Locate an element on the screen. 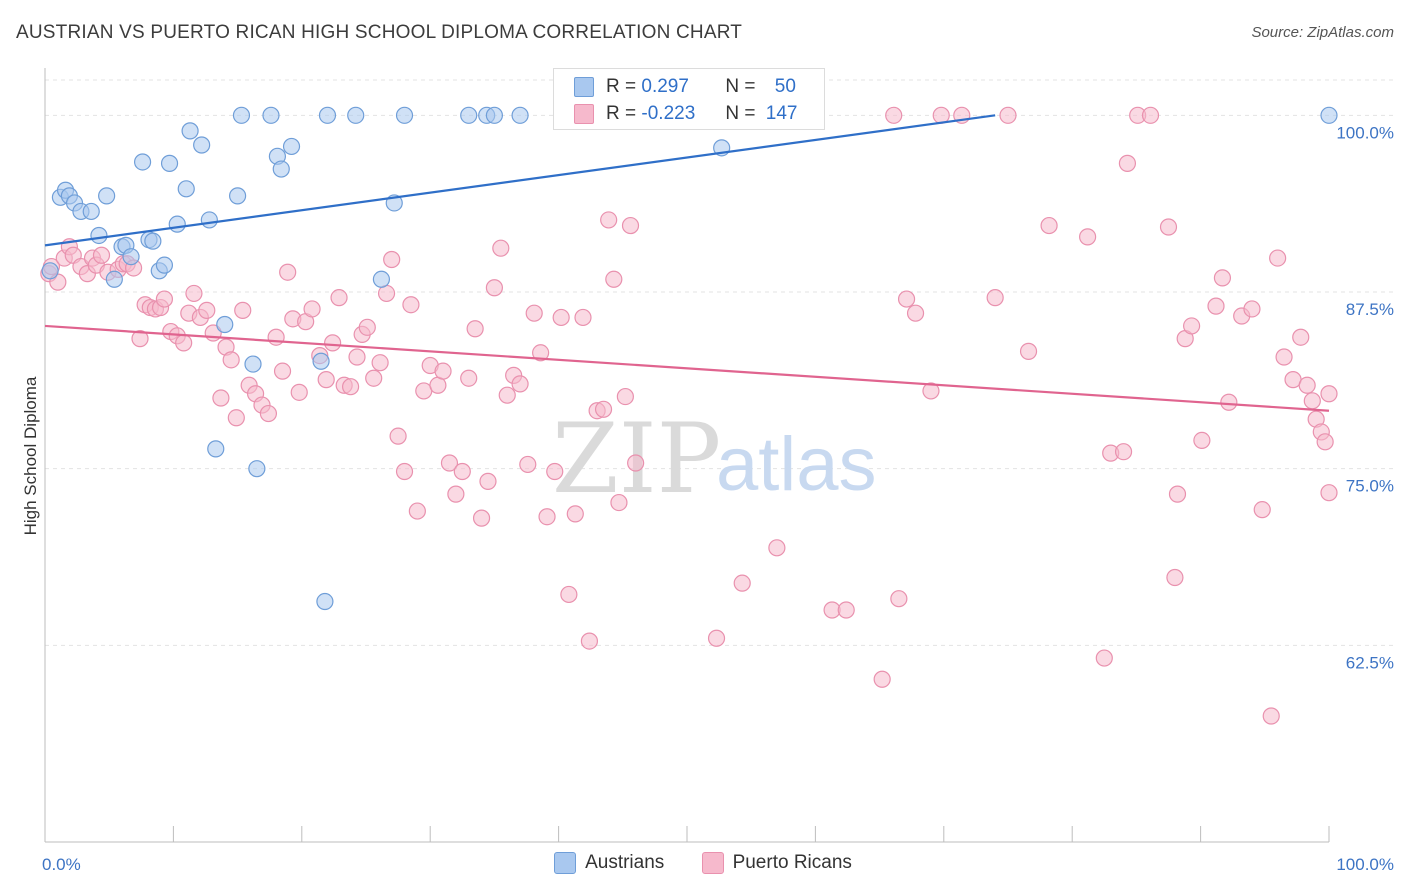 The width and height of the screenshot is (1406, 892). austrians-swatch is located at coordinates (584, 87).